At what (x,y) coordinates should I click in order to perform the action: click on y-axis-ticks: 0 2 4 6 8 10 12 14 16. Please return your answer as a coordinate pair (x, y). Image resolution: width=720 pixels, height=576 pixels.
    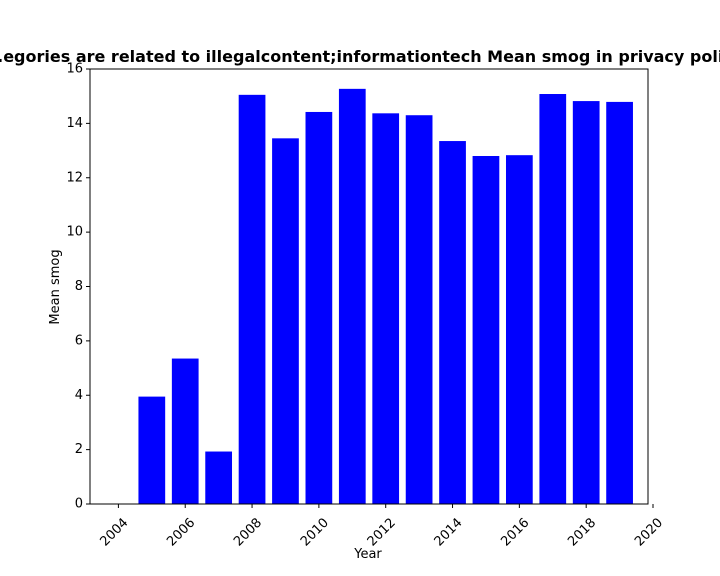
    Looking at the image, I should click on (78, 287).